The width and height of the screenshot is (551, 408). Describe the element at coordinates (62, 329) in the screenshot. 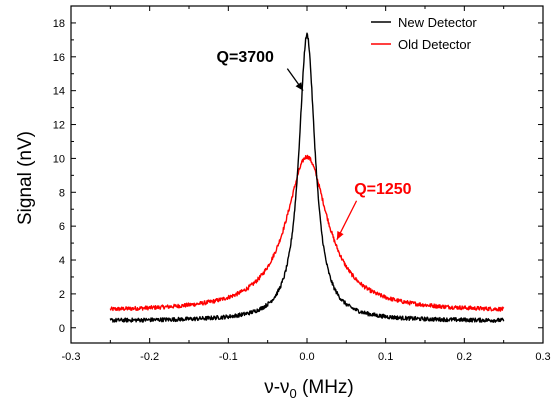

I see `y-tick-label: 0` at that location.